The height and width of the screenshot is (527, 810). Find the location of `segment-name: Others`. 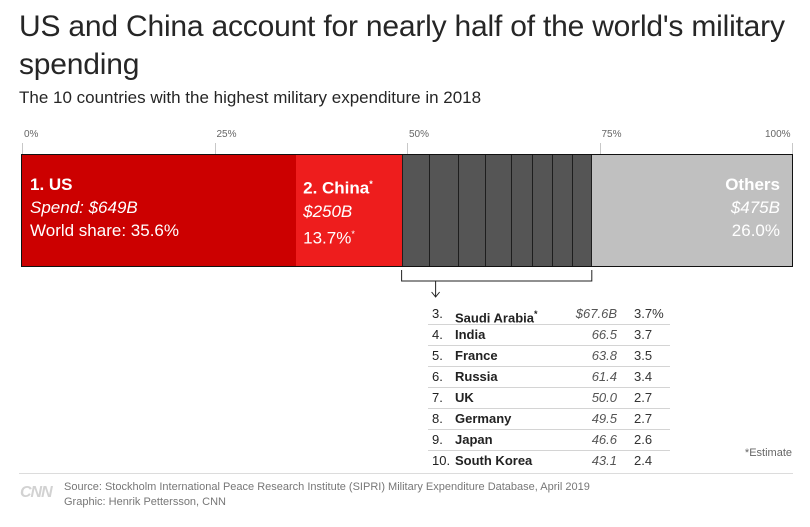

segment-name: Others is located at coordinates (752, 184).